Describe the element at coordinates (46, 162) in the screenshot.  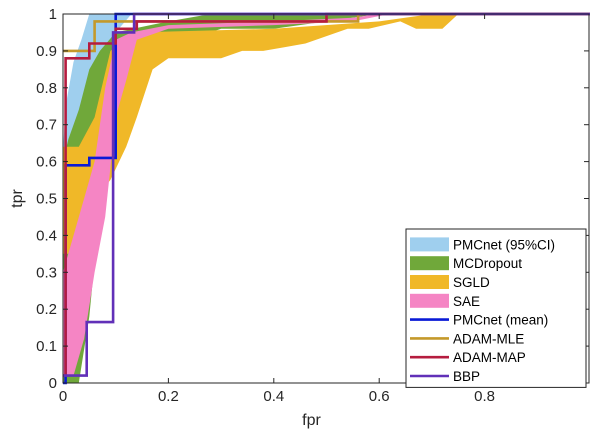
I see `y-tick-label: 0.6` at that location.